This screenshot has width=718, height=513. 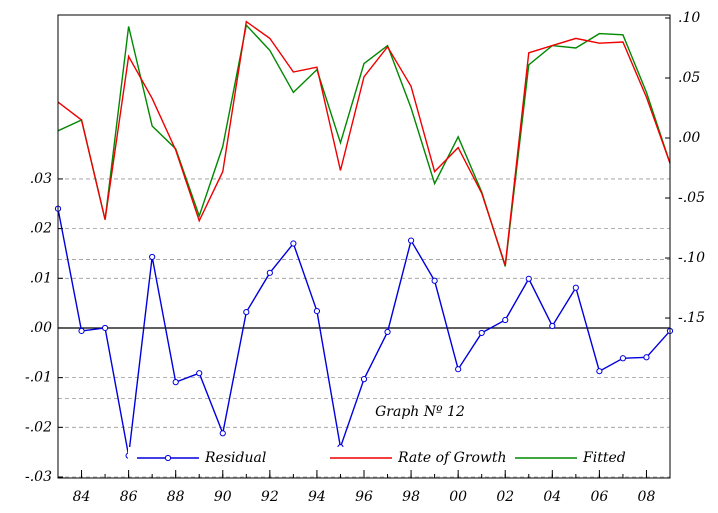 What do you see at coordinates (41, 278) in the screenshot?
I see `y-tick-label: .01` at bounding box center [41, 278].